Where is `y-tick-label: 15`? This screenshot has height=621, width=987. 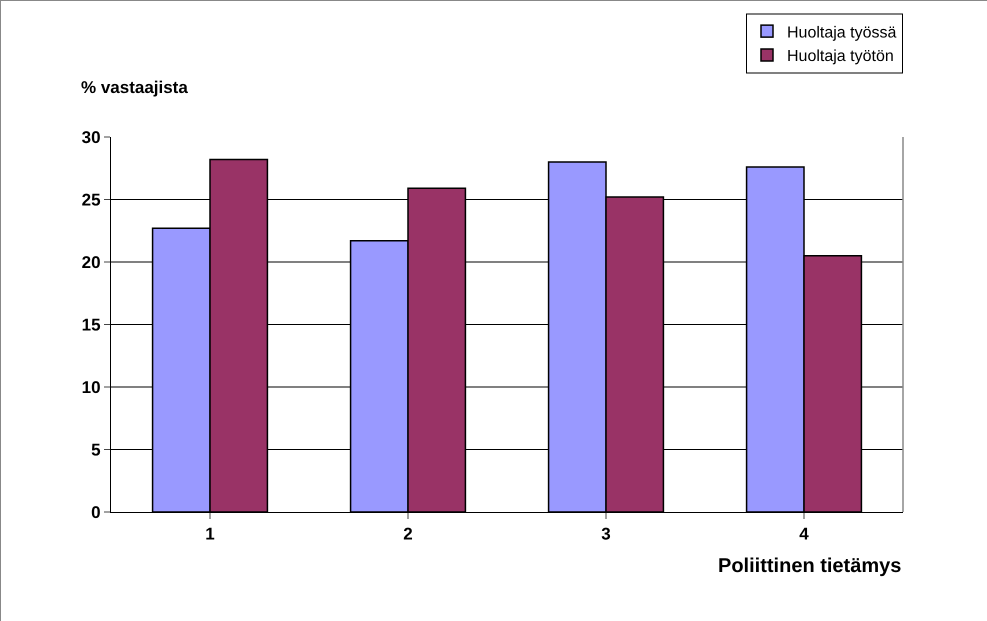 y-tick-label: 15 is located at coordinates (91, 324).